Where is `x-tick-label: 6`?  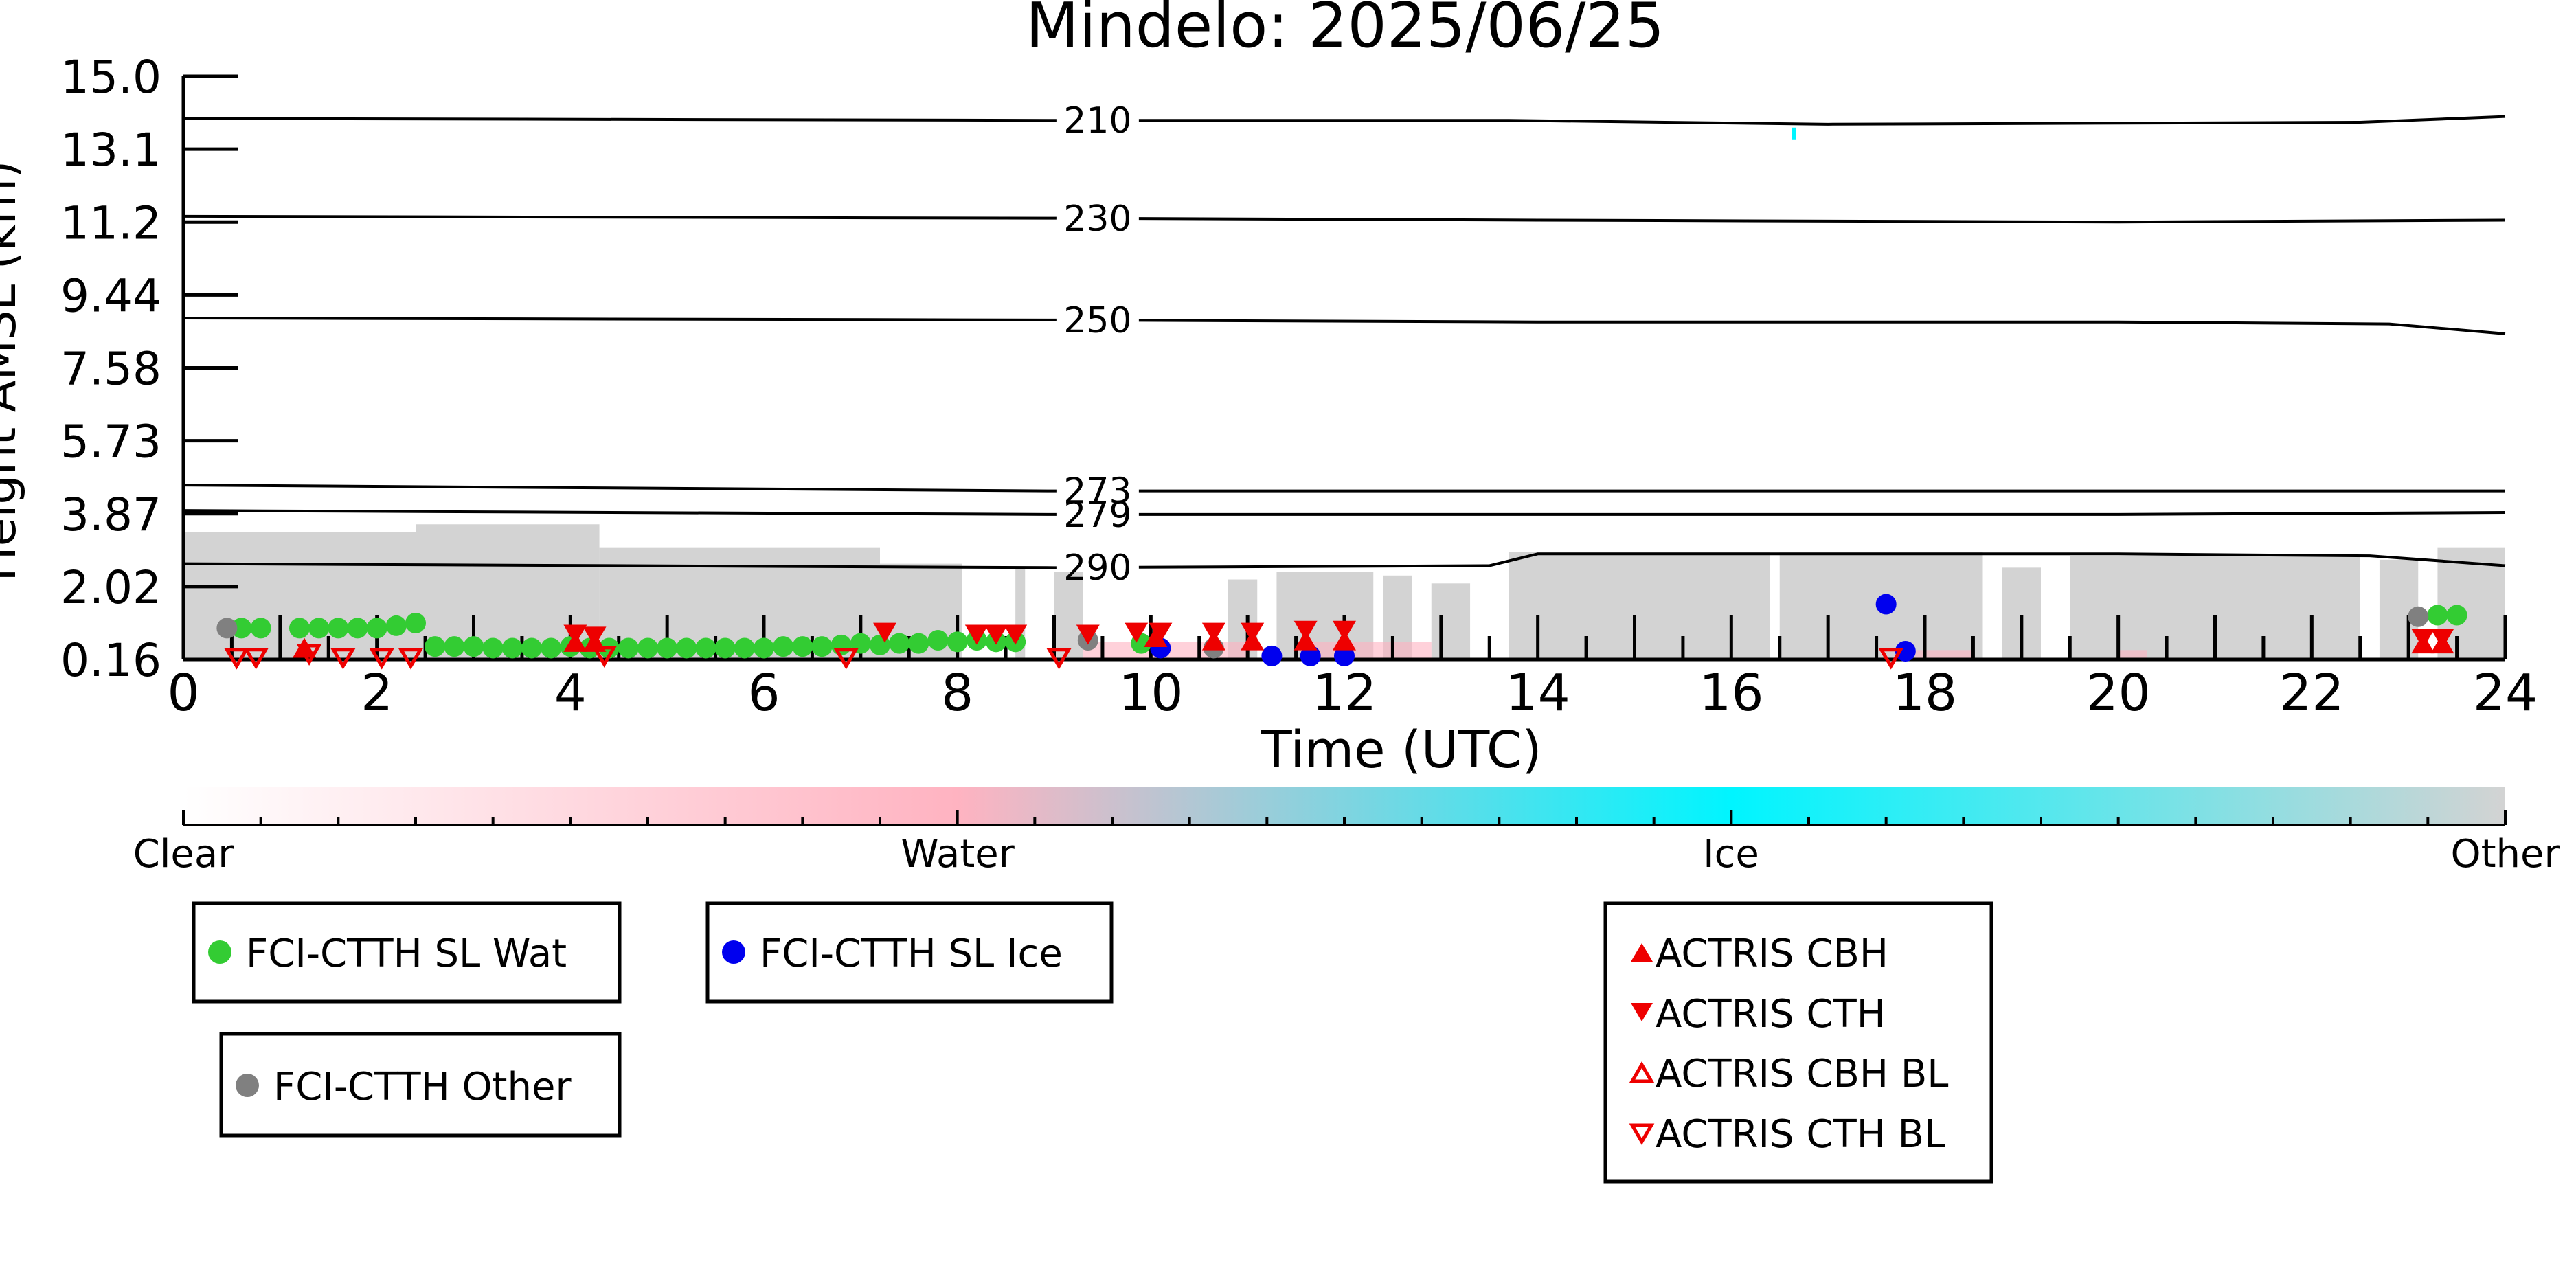
x-tick-label: 6 is located at coordinates (763, 693).